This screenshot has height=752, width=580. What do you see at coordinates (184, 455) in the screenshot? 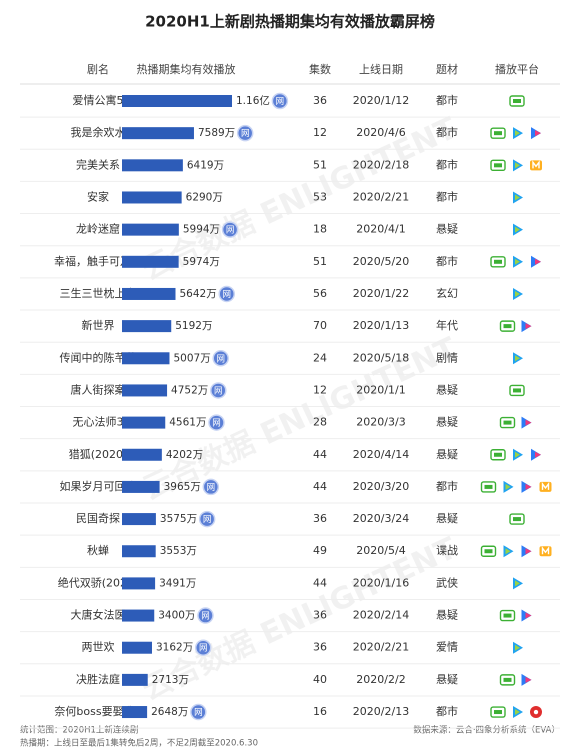
I see `value-label: 4202万` at bounding box center [184, 455].